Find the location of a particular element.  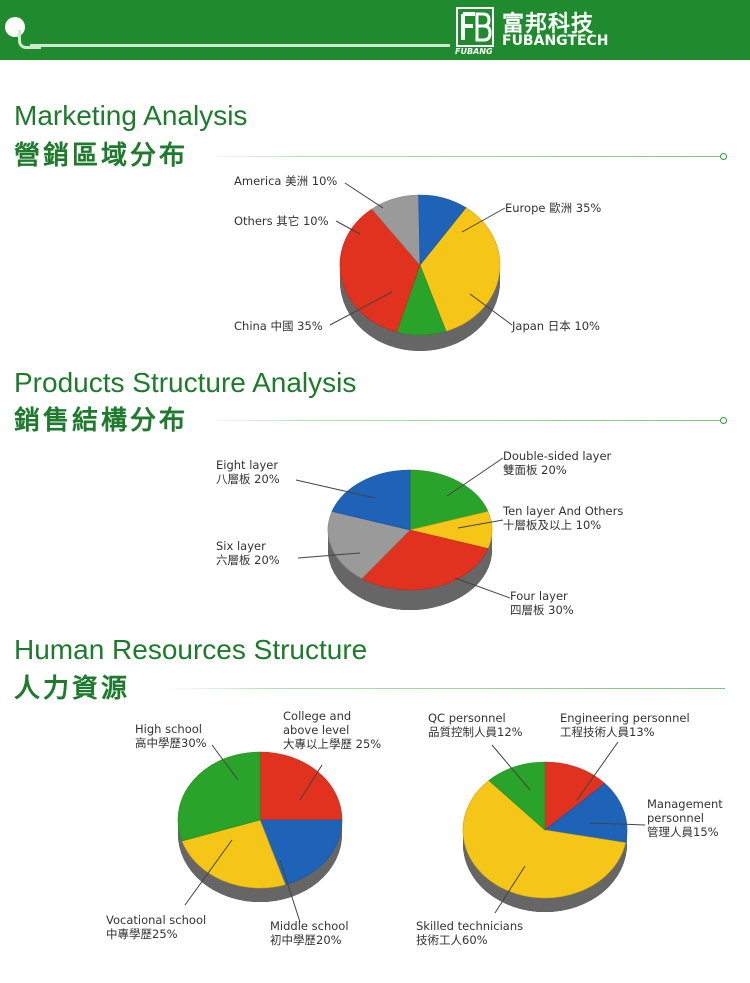

section-title-hr: Human Resources Structure is located at coordinates (191, 649).